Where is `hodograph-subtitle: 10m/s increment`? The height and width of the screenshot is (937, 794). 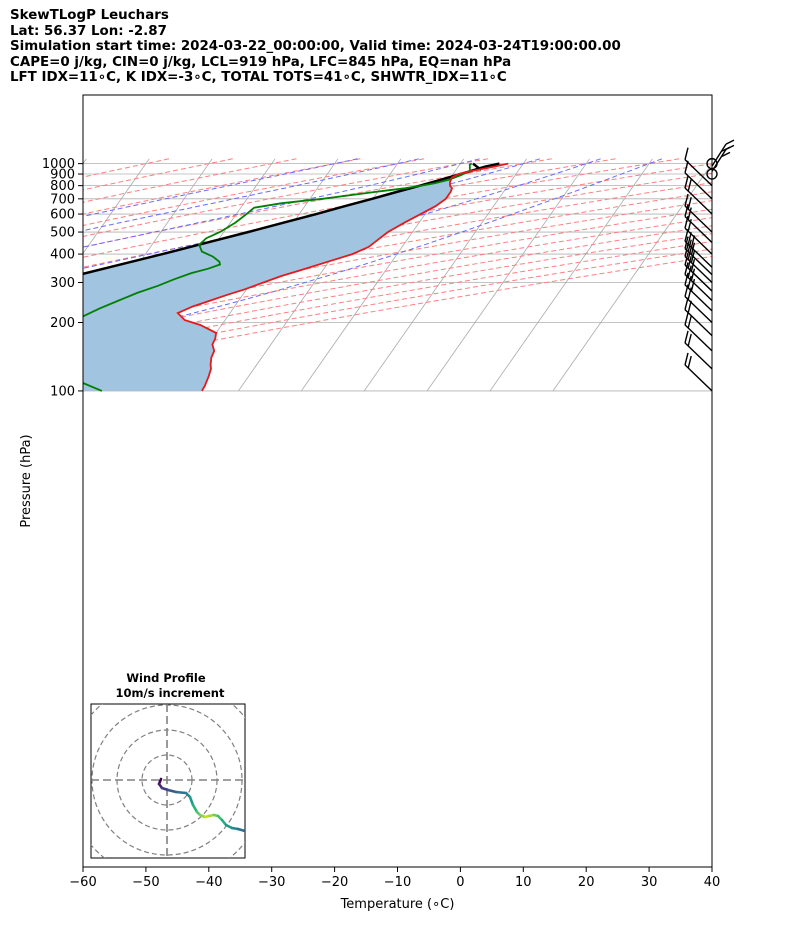 hodograph-subtitle: 10m/s increment is located at coordinates (170, 693).